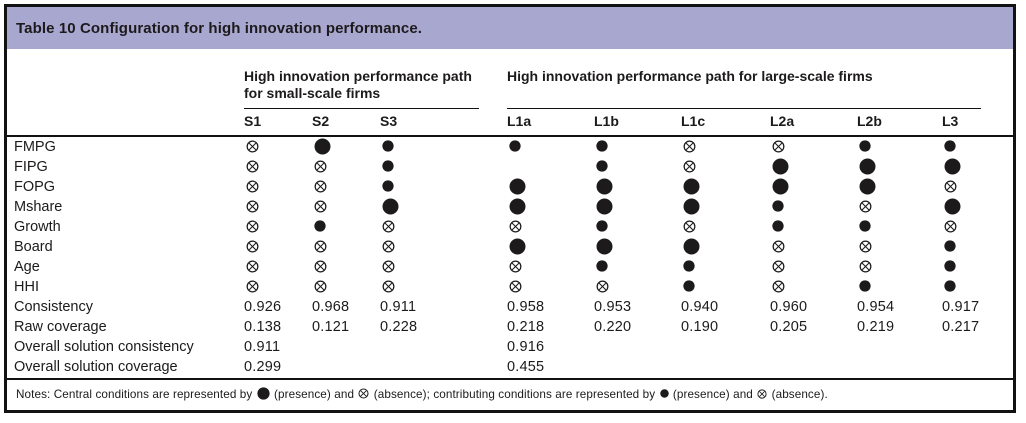  What do you see at coordinates (526, 327) in the screenshot?
I see `value-text: 0.218` at bounding box center [526, 327].